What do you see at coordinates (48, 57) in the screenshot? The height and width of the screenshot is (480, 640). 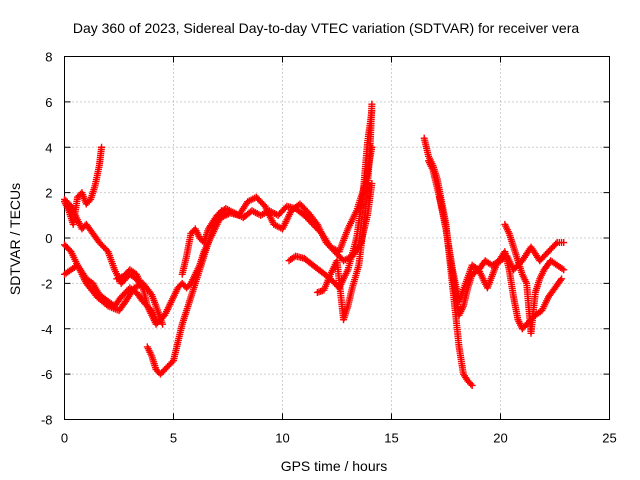 I see `y-tick-label: 8` at bounding box center [48, 57].